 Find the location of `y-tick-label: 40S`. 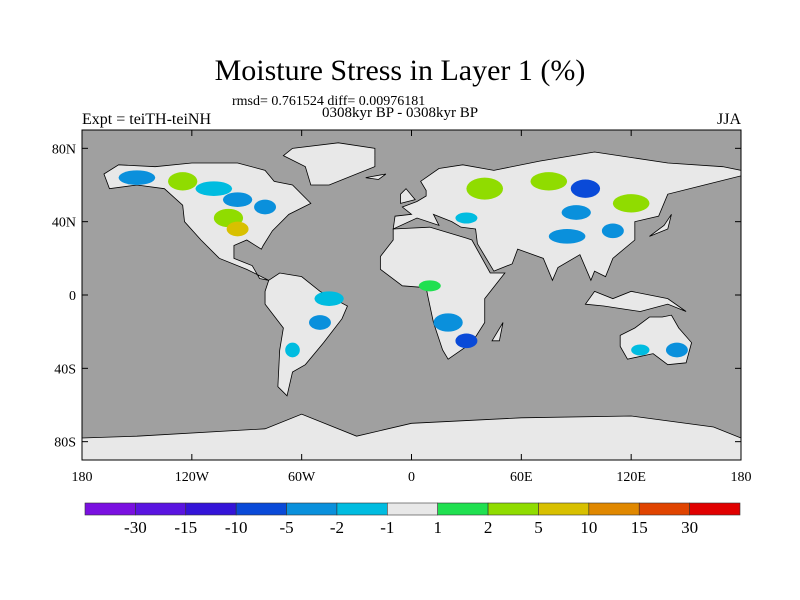

y-tick-label: 40S is located at coordinates (65, 369).